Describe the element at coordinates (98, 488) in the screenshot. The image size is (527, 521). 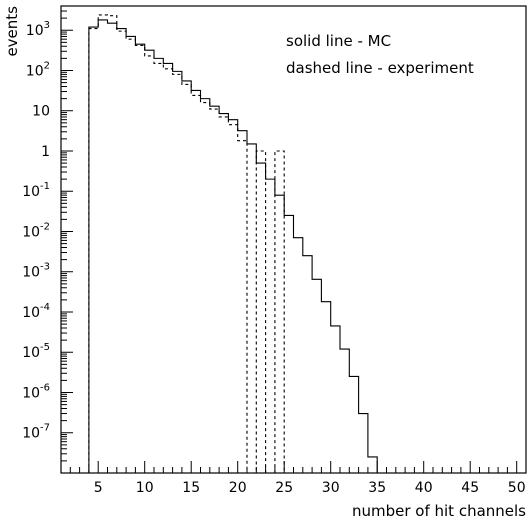
I see `x-tick-label: 5` at that location.